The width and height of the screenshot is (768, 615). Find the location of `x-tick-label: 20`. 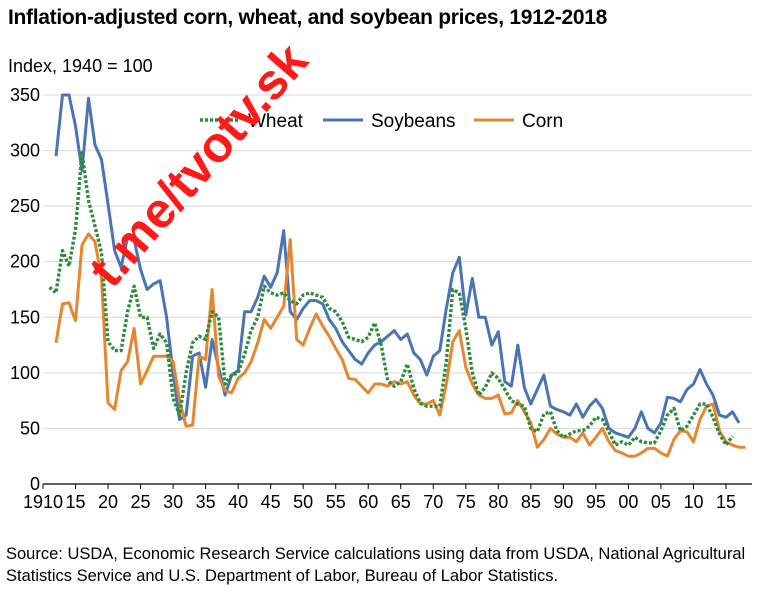

x-tick-label: 20 is located at coordinates (108, 502).